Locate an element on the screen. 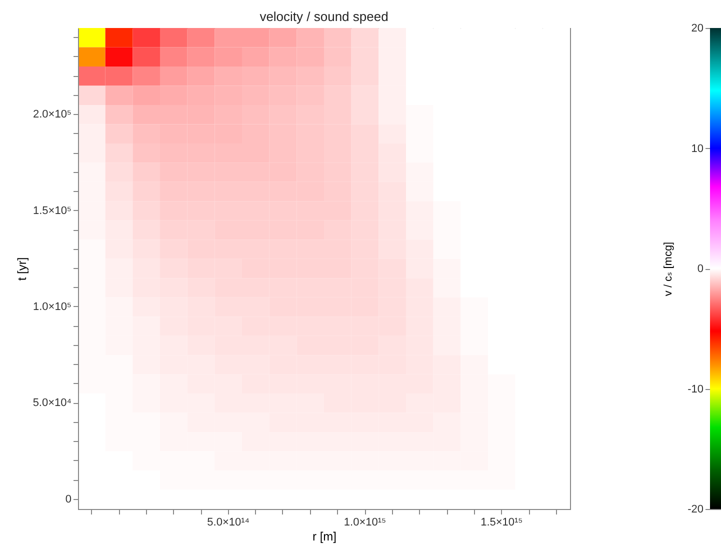 This screenshot has height=556, width=721. color-bar-label: -20 is located at coordinates (696, 510).